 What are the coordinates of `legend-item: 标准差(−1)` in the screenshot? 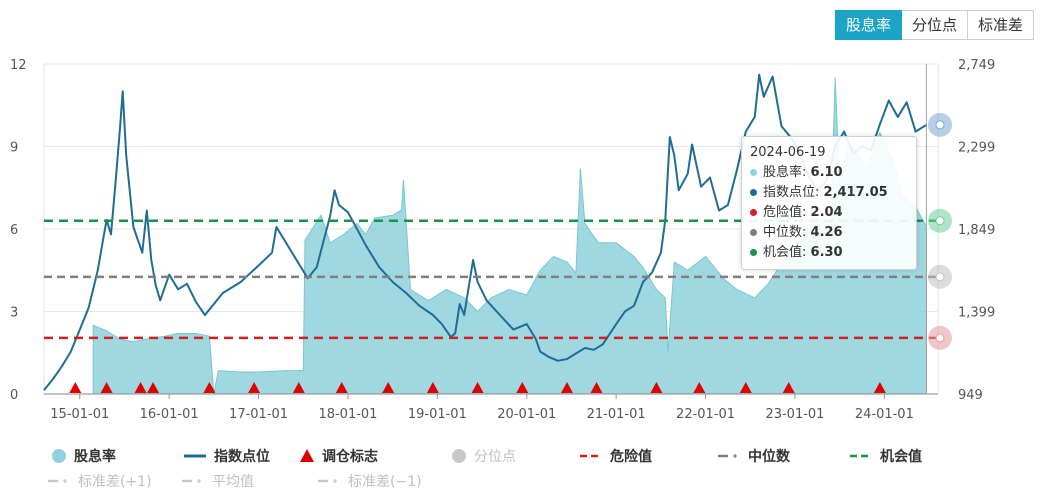 It's located at (370, 482).